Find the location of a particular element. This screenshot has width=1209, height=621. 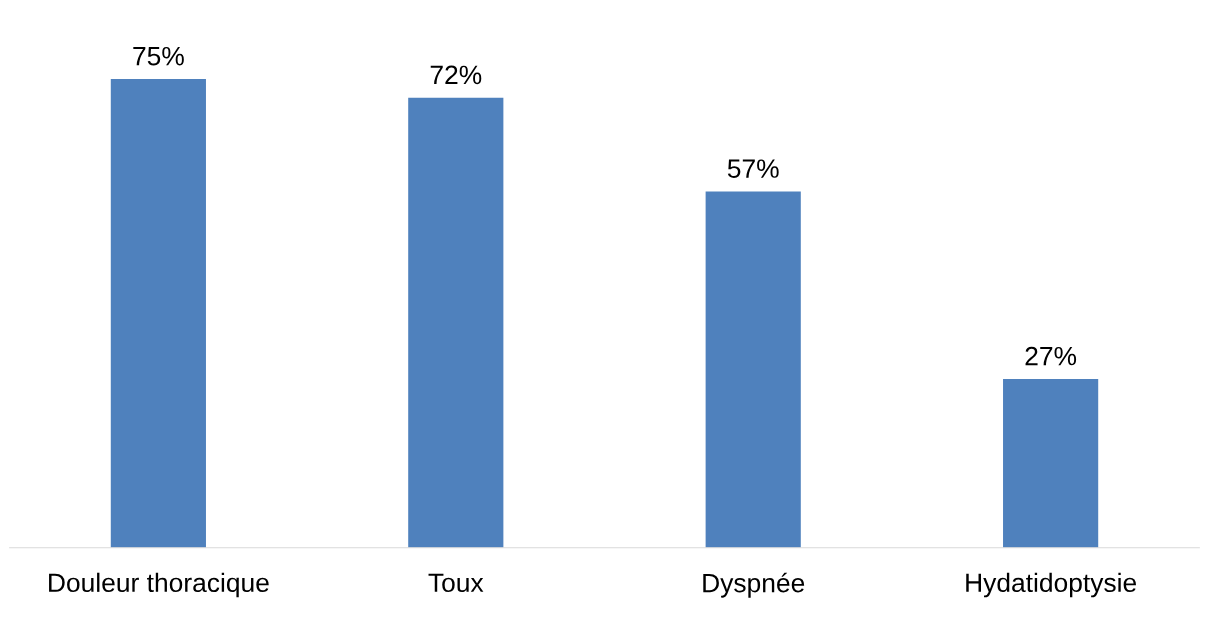

data-label: 75% is located at coordinates (158, 56).